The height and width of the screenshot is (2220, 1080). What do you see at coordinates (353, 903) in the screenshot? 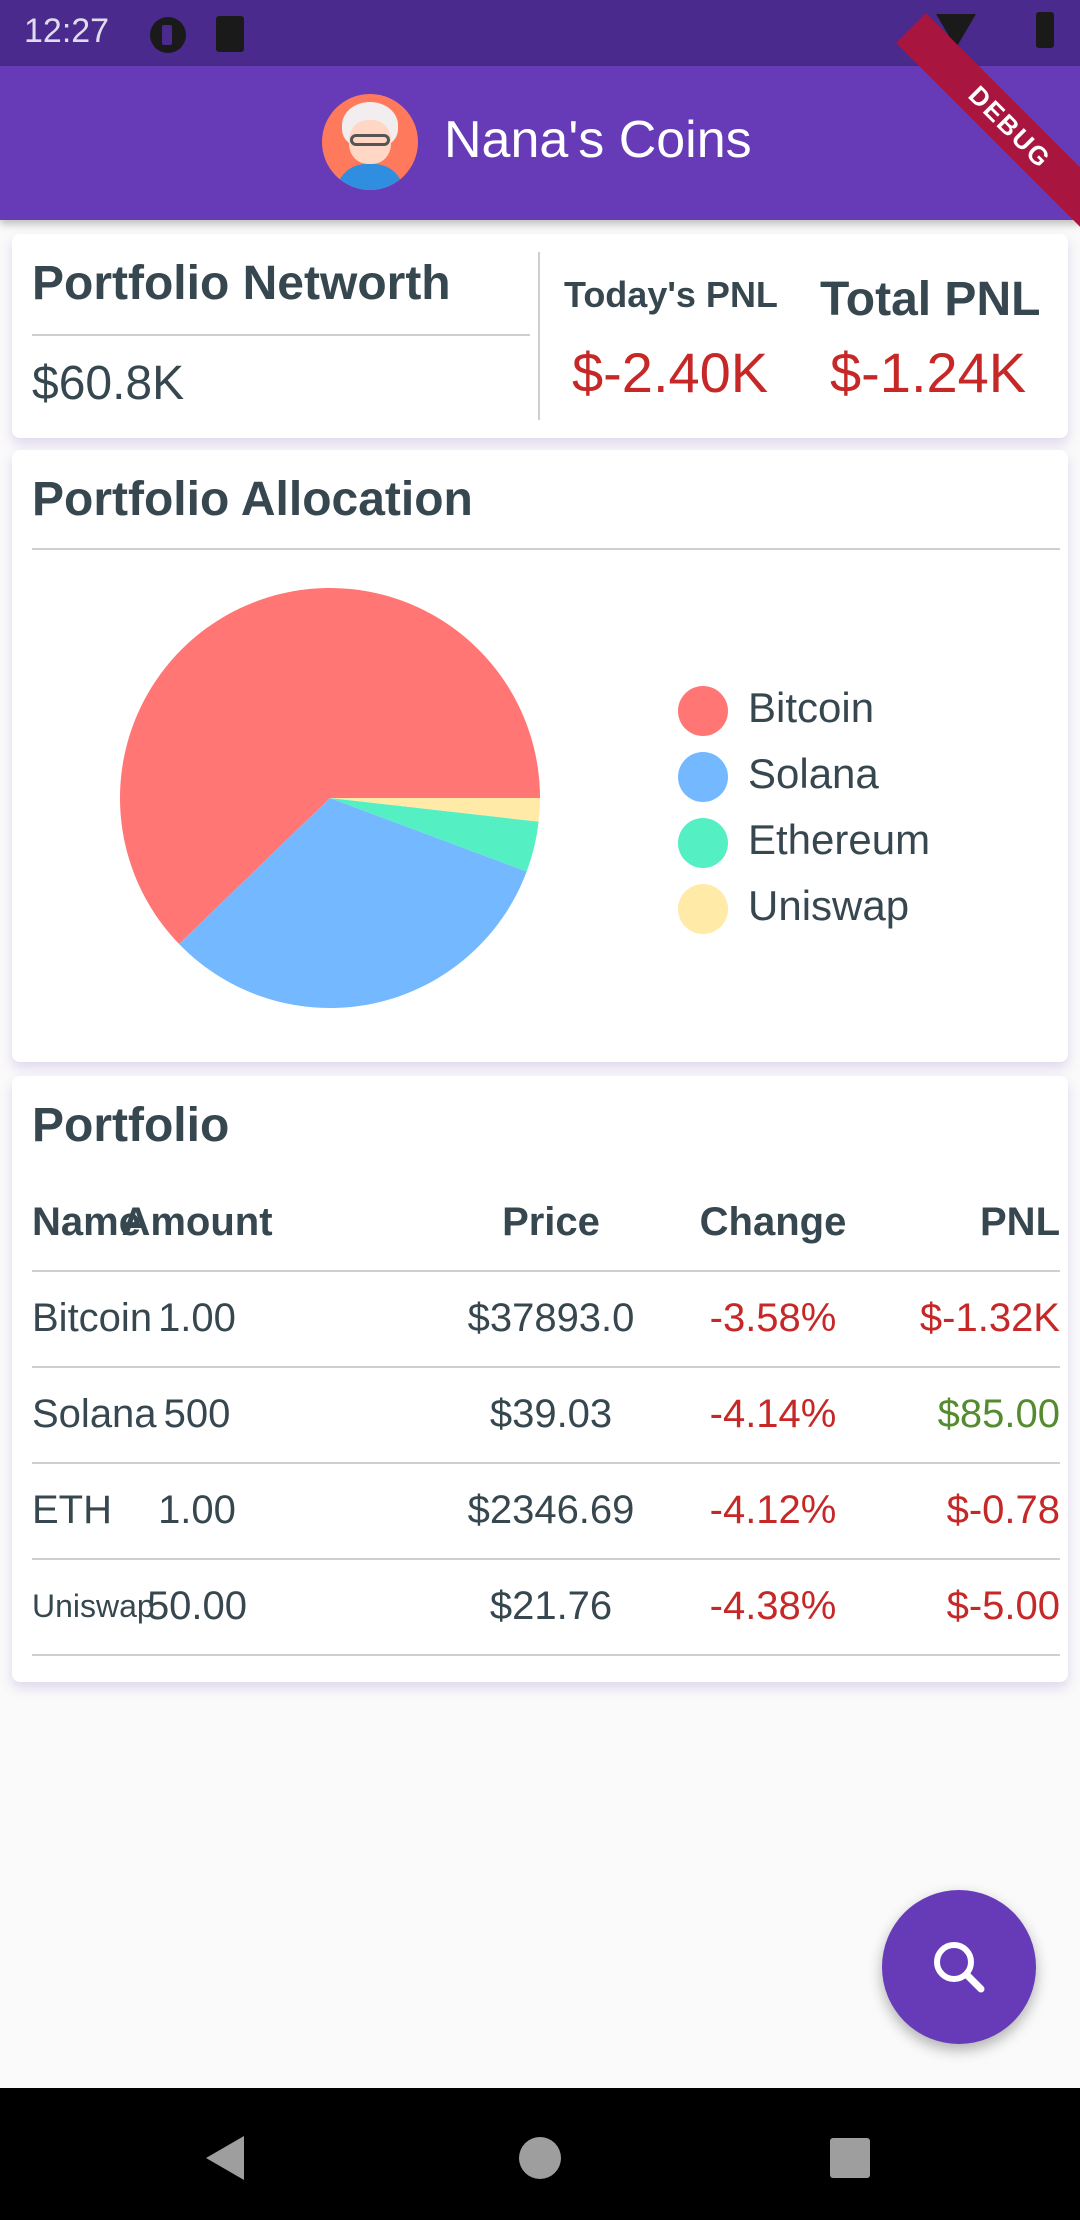
I see `pie-slice-solana` at bounding box center [353, 903].